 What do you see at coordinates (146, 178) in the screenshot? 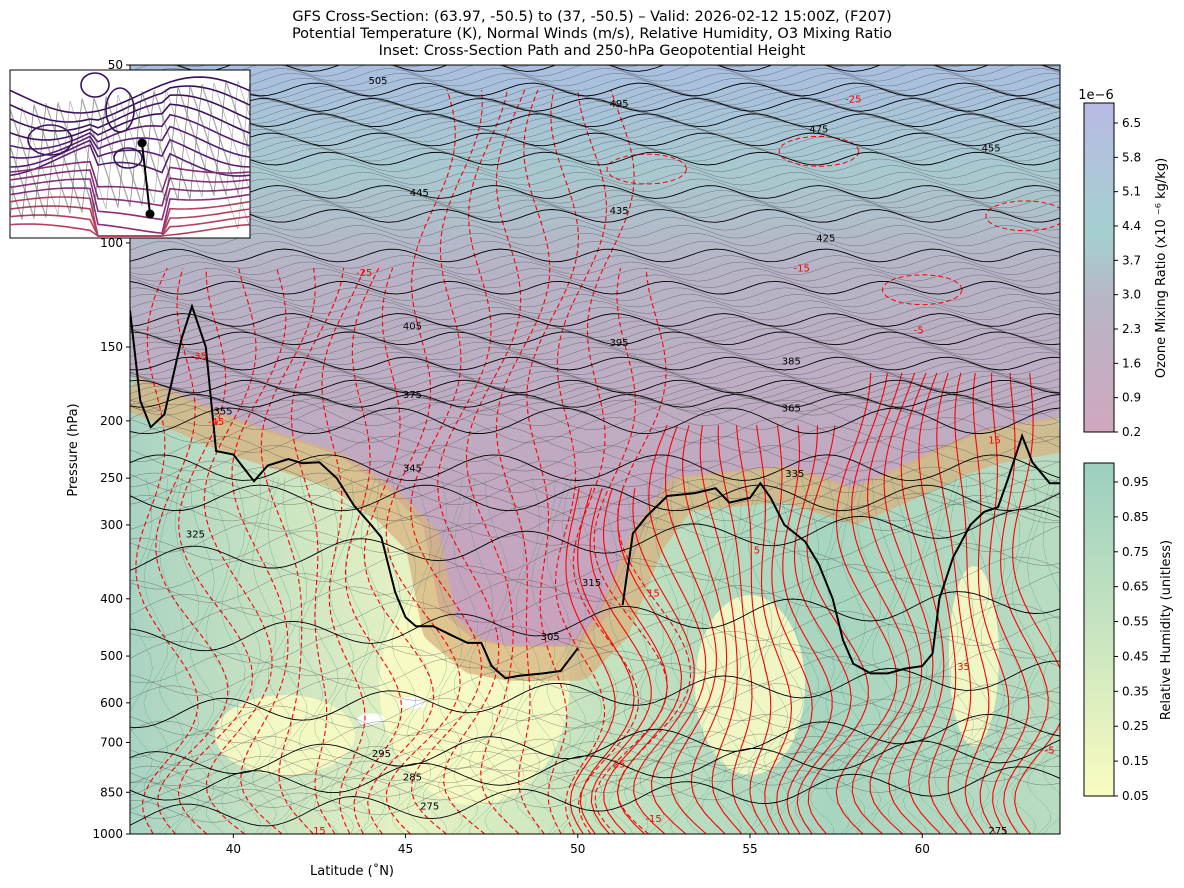
I see `cross-section-path` at bounding box center [146, 178].